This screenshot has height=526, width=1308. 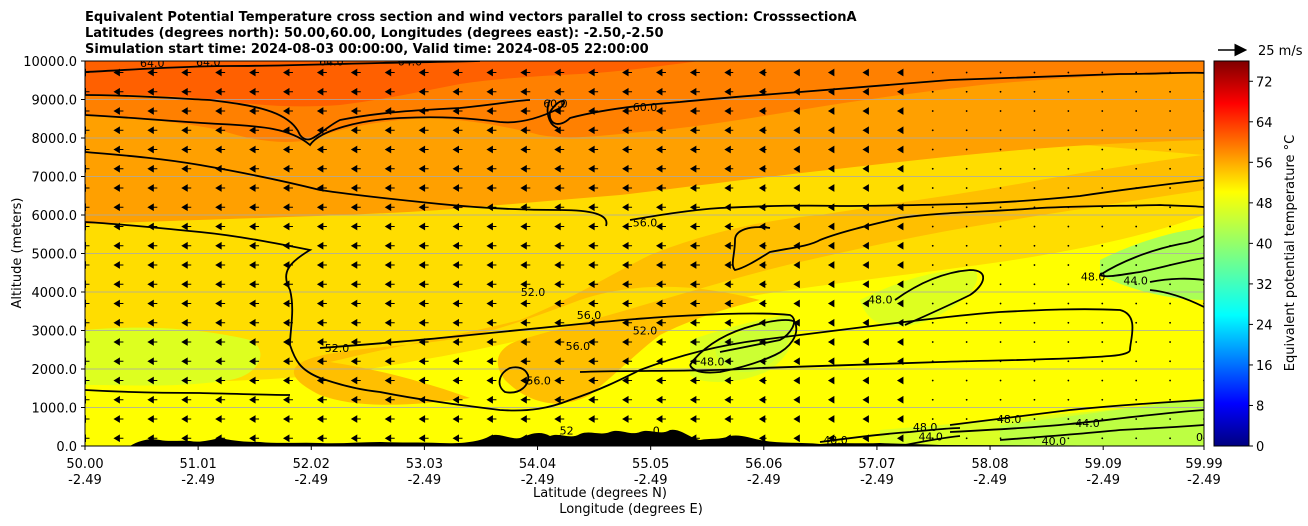 I want to click on contour-label: 52, so click(x=567, y=431).